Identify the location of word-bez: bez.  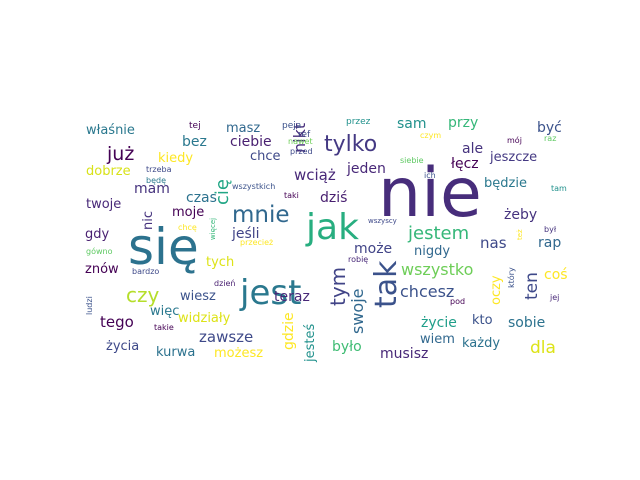
(194, 142).